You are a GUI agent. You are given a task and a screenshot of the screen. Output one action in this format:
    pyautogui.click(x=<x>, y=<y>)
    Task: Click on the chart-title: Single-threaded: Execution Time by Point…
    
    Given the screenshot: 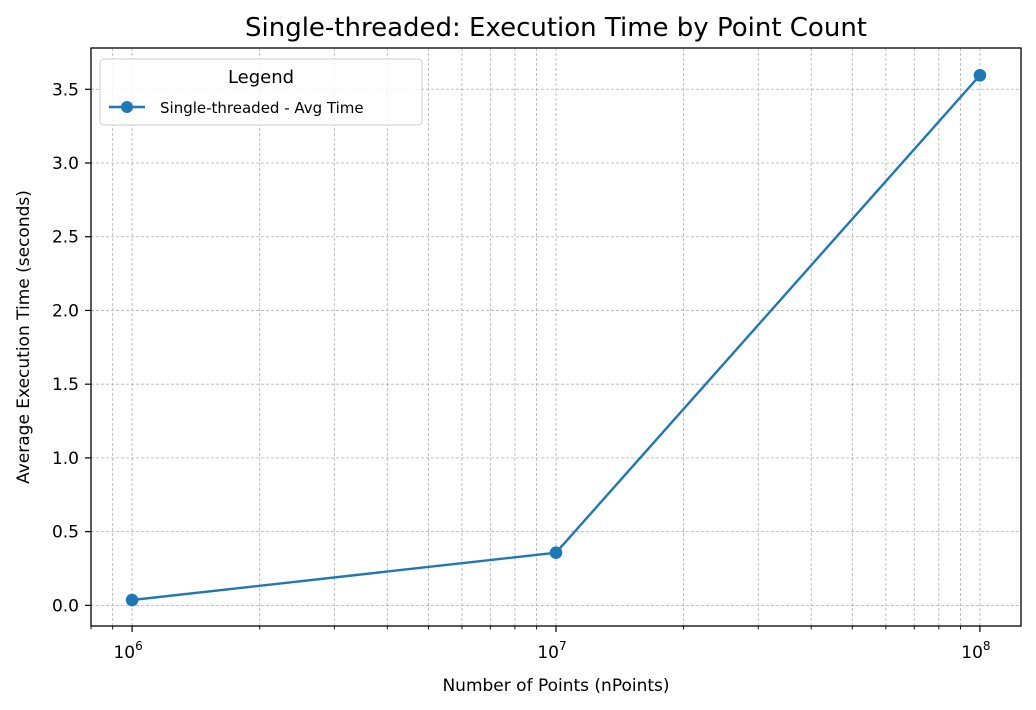 What is the action you would take?
    pyautogui.click(x=556, y=28)
    